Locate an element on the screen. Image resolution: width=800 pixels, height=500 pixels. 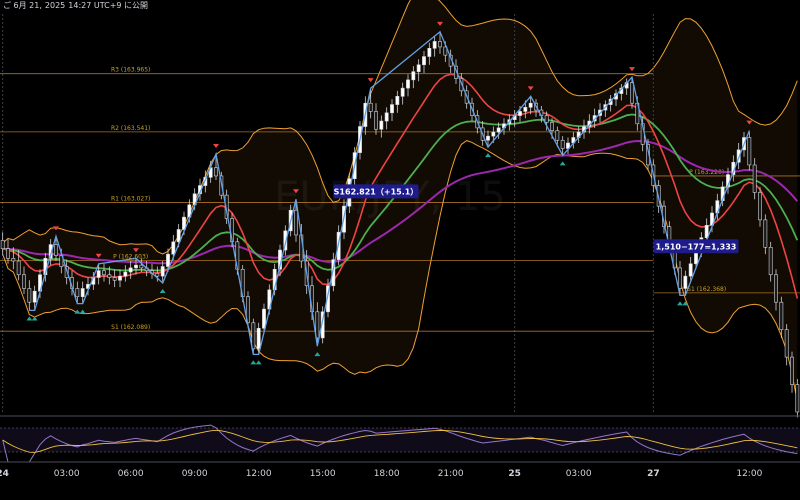
header-date: 2025 is located at coordinates (55, 5).